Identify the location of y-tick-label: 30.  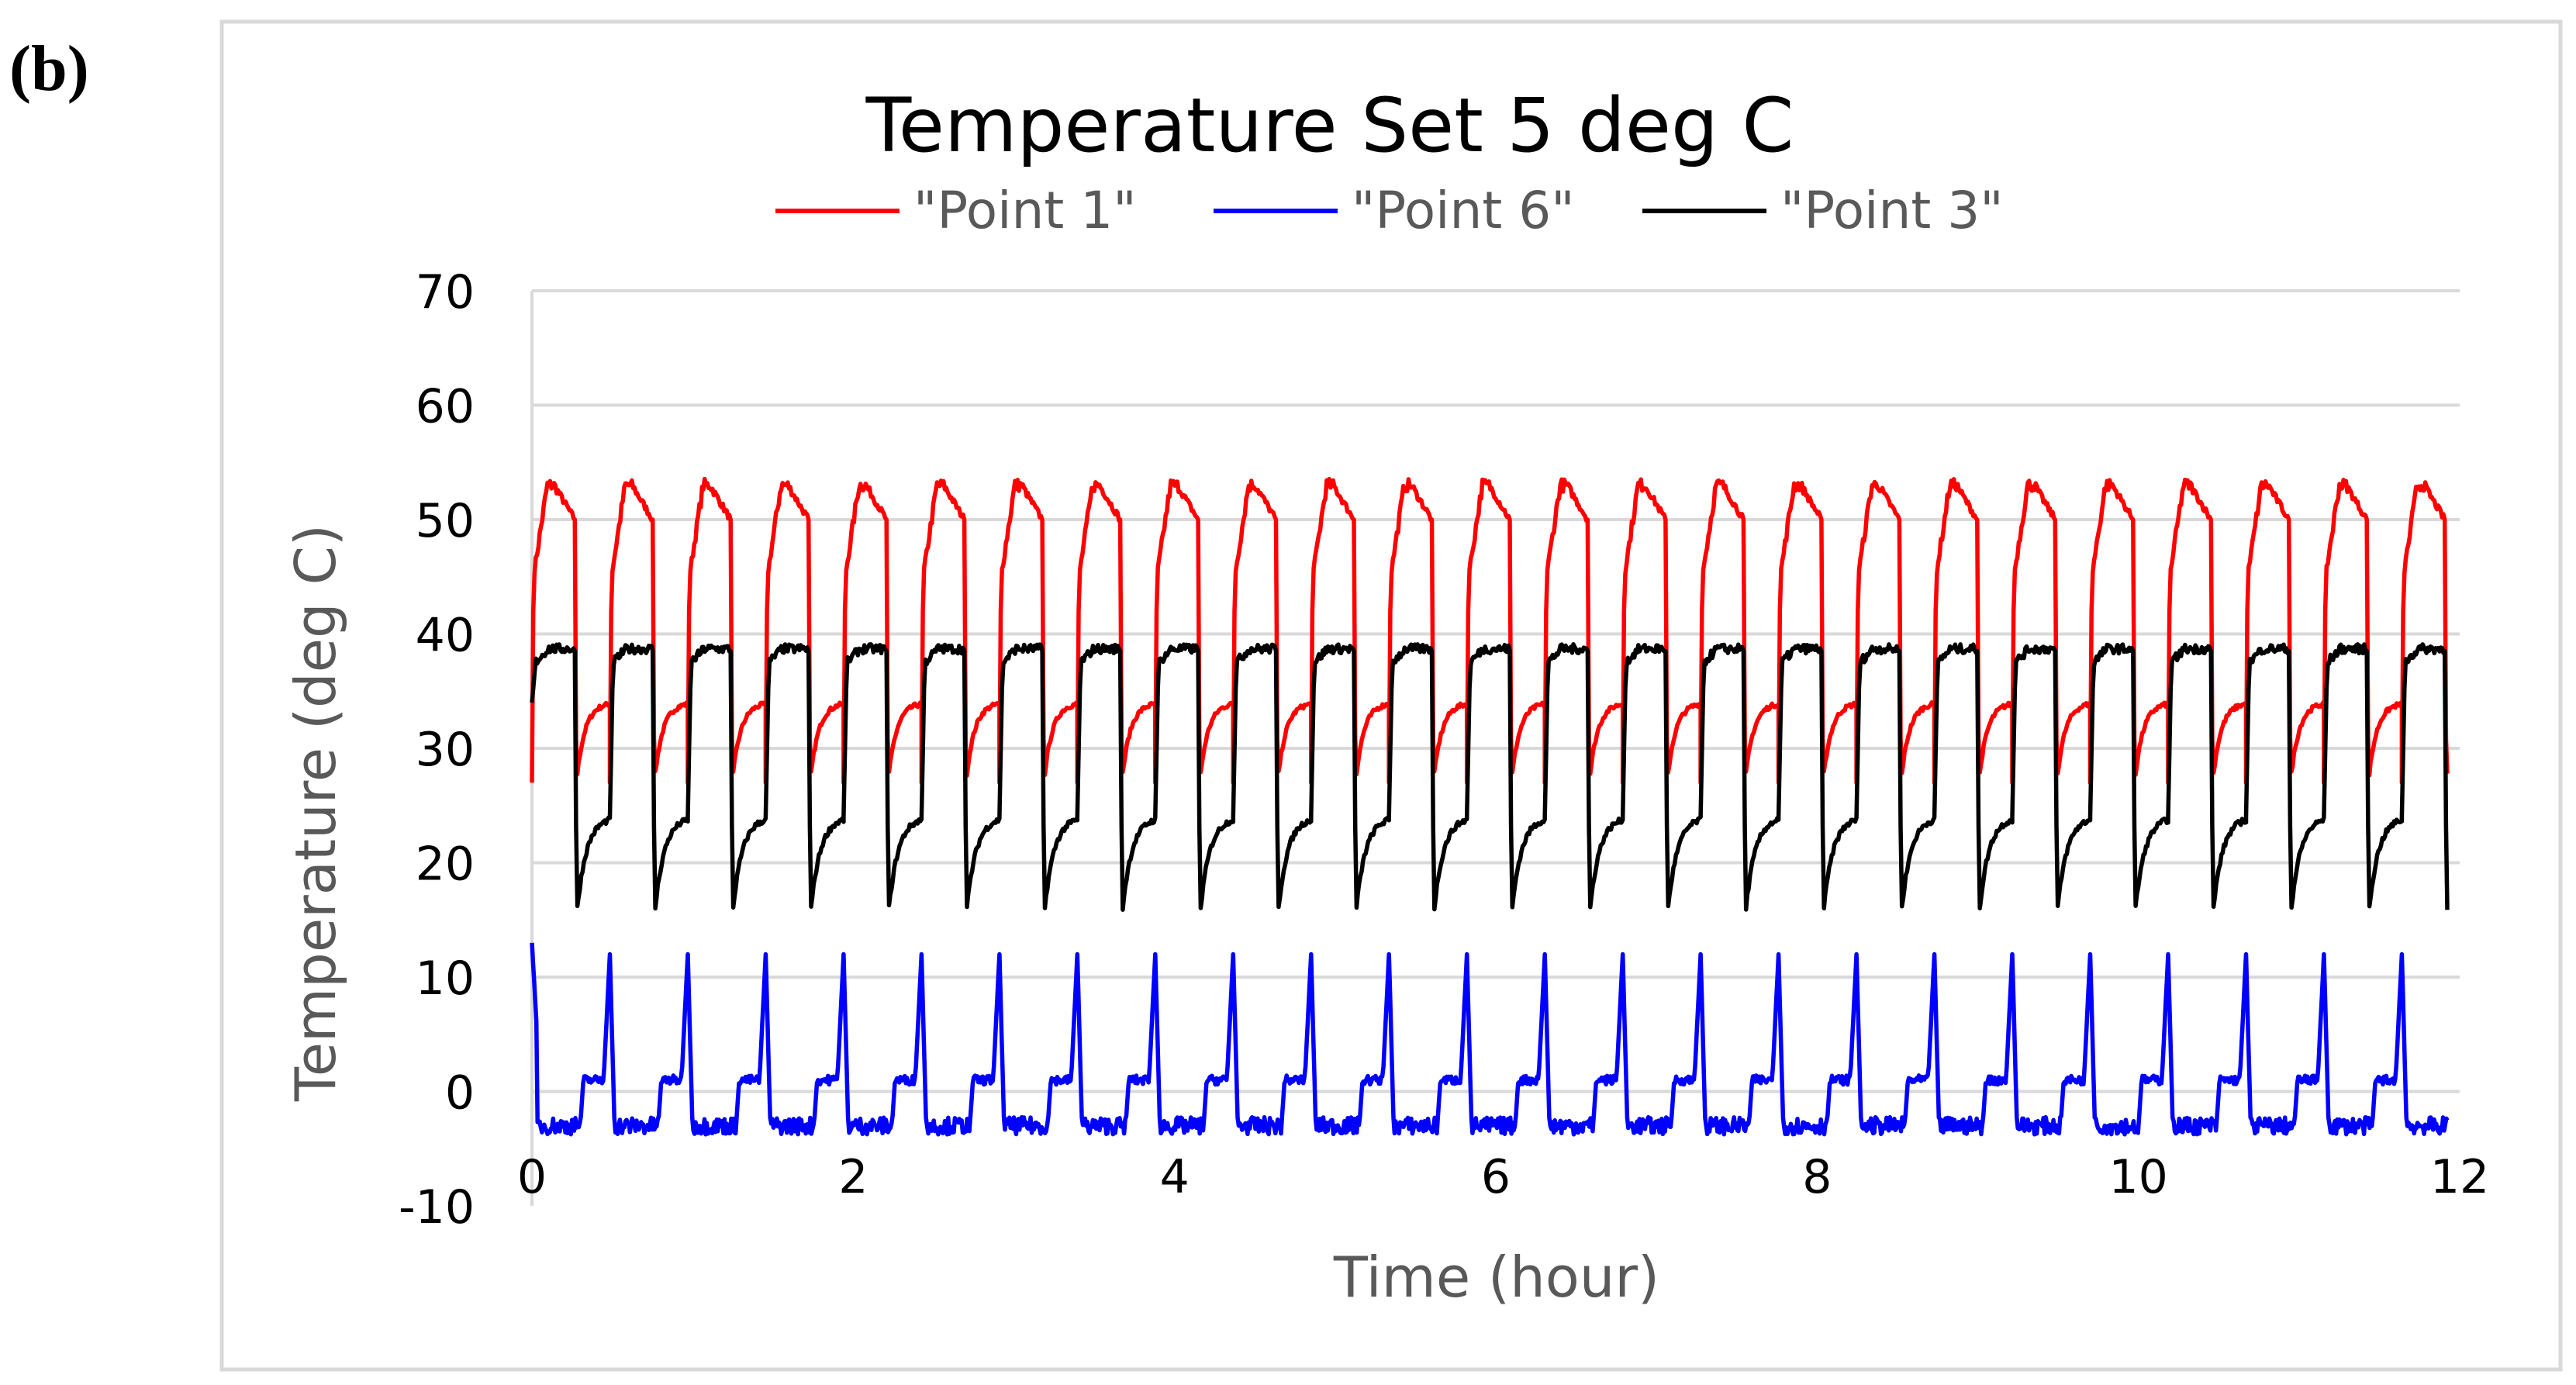
(446, 750).